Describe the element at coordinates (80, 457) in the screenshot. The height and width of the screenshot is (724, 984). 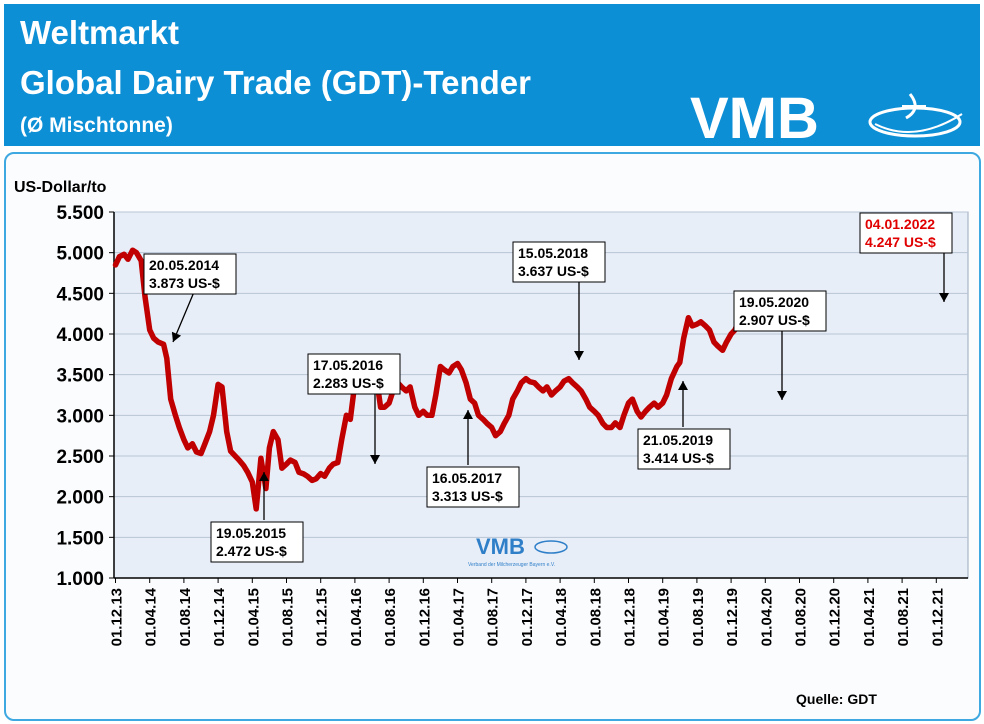
I see `y-tick-label: 2.500` at that location.